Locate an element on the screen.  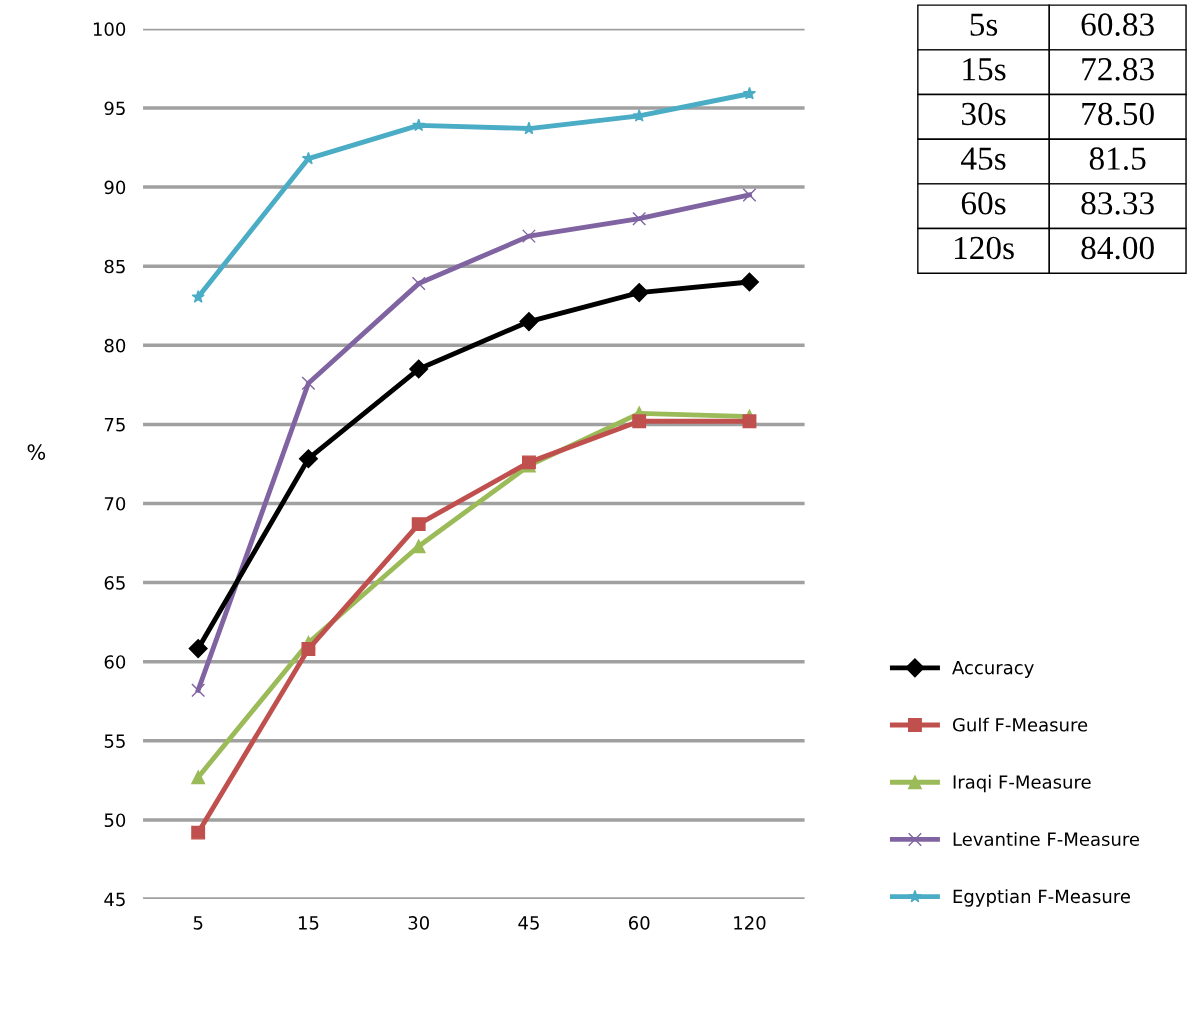
y-tick-label: 45 is located at coordinates (114, 899).